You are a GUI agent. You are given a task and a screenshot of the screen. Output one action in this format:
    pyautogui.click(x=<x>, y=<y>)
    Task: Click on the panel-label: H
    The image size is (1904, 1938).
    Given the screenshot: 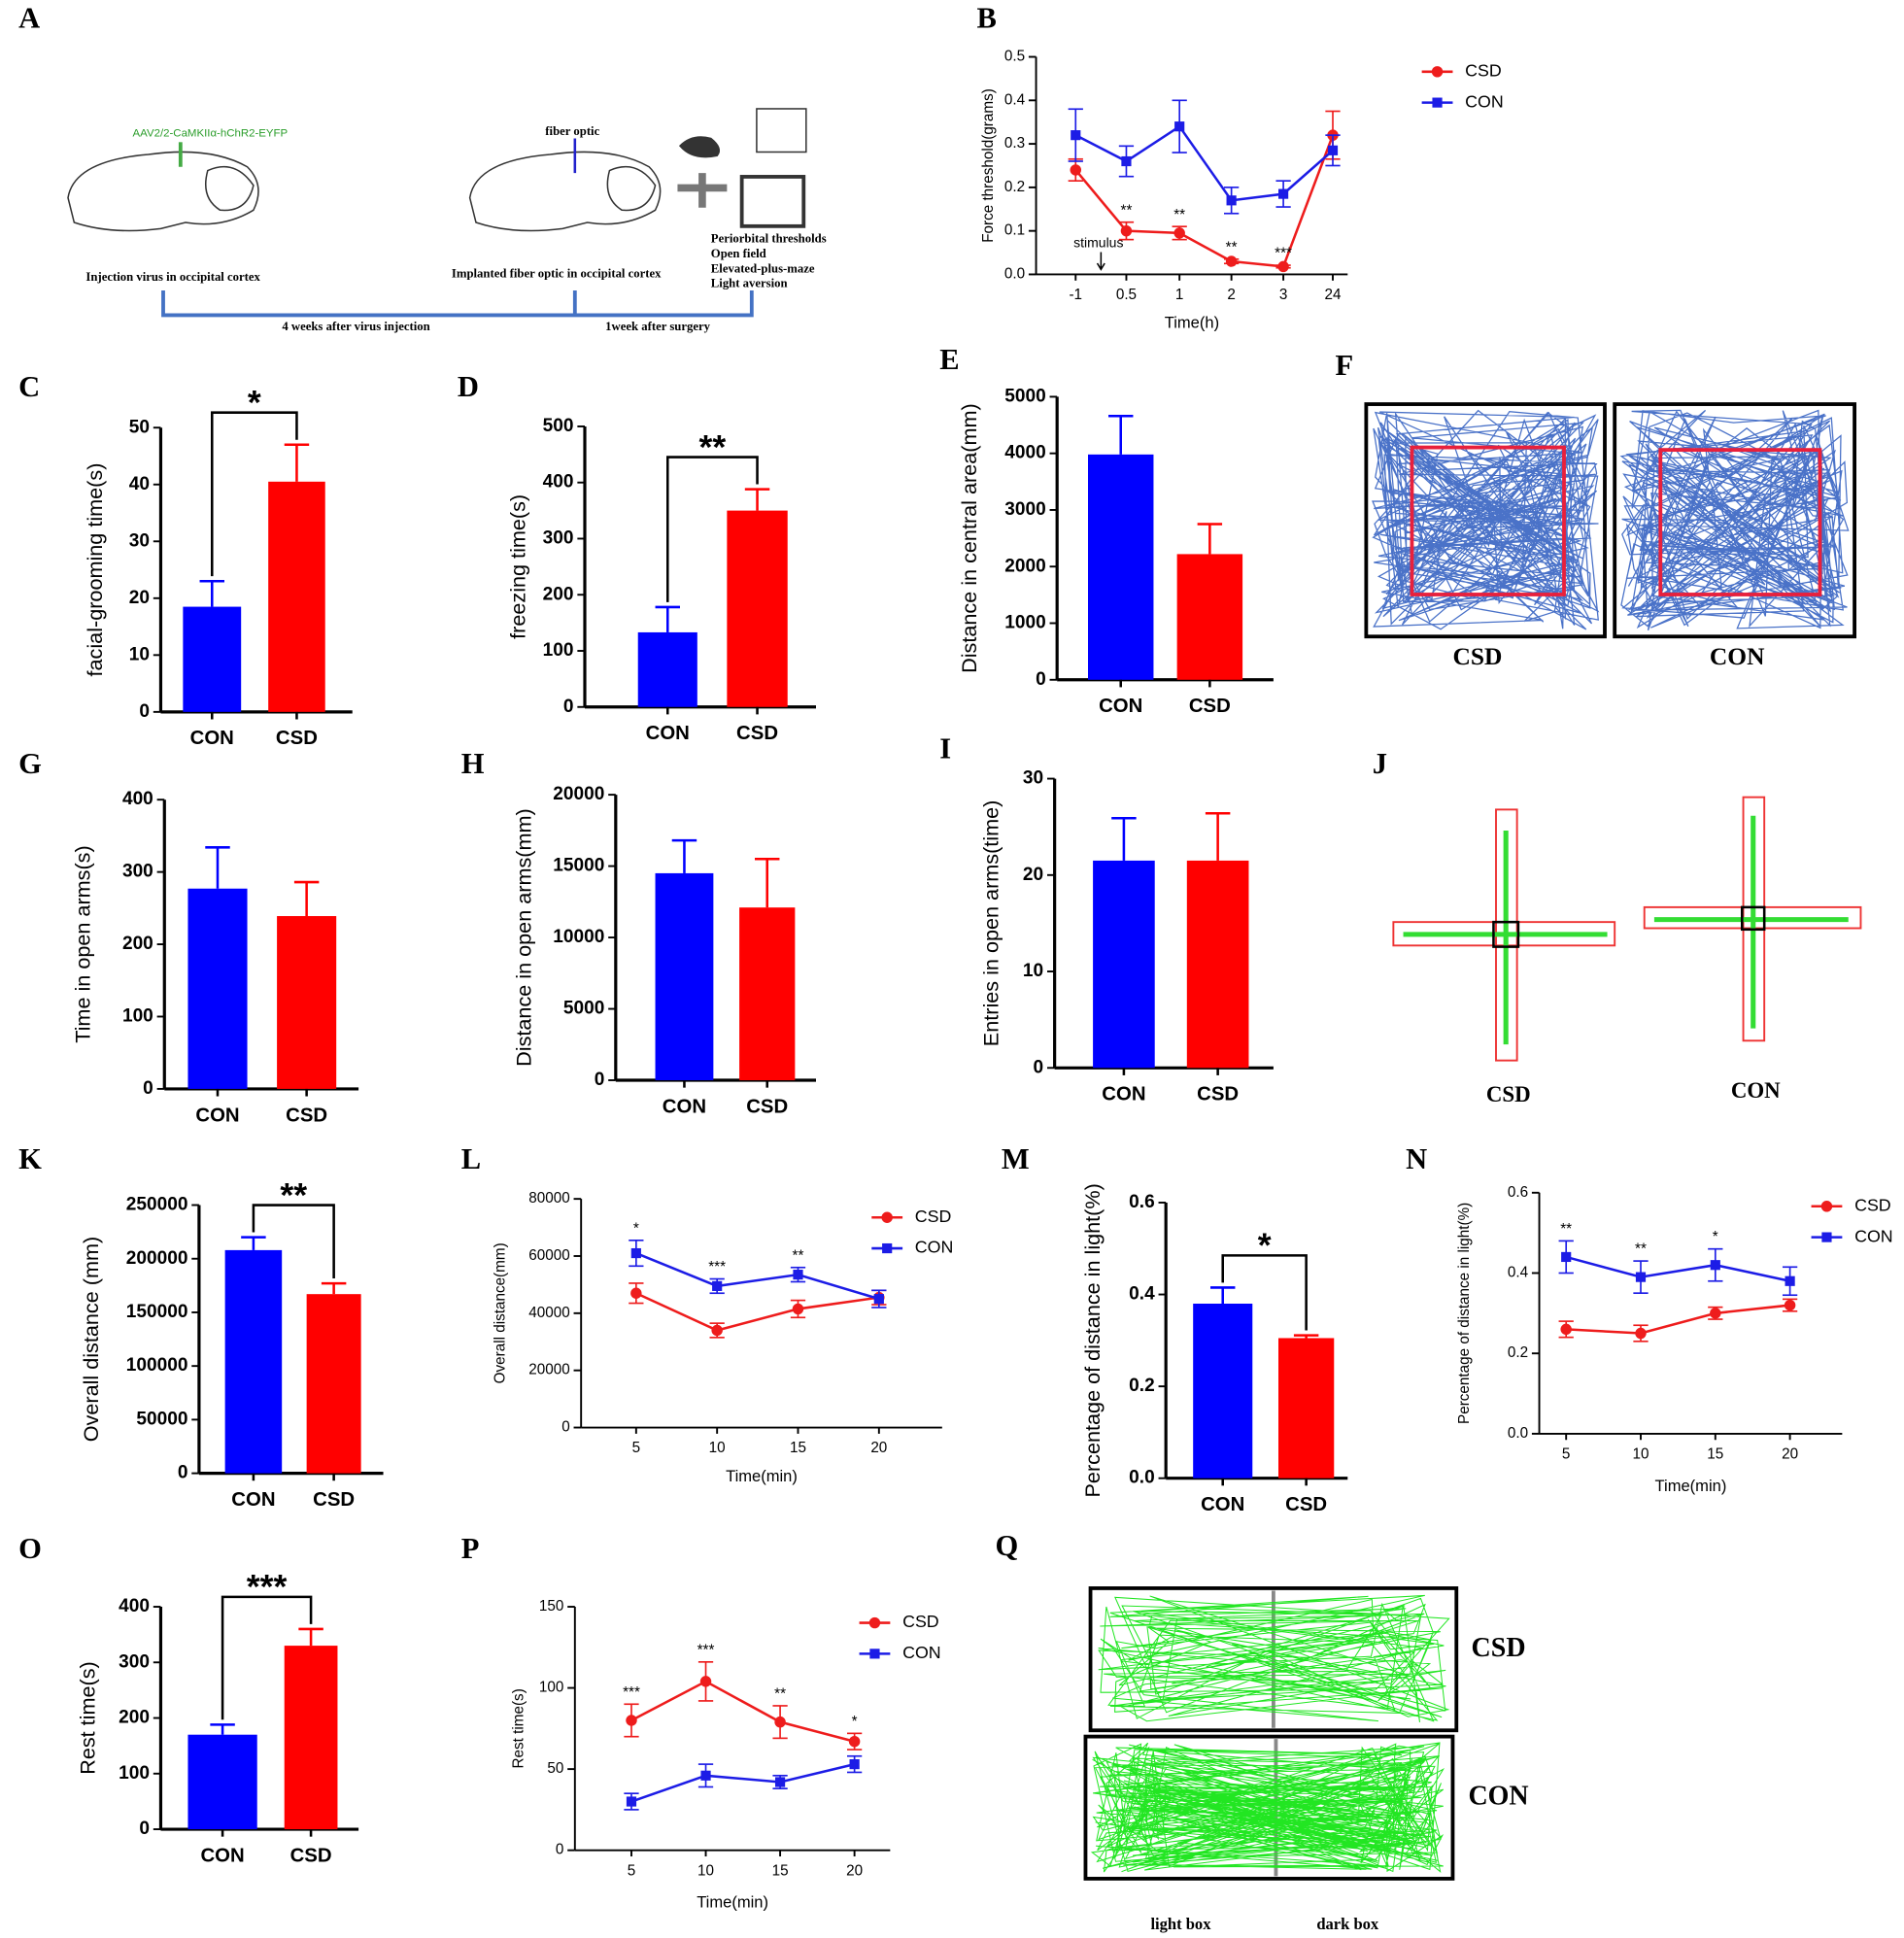 What is the action you would take?
    pyautogui.click(x=473, y=763)
    